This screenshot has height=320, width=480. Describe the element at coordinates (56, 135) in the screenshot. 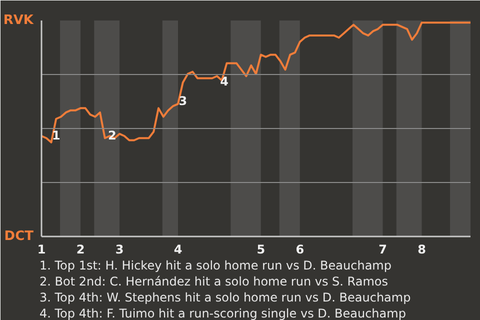

I see `annotation: 1` at that location.